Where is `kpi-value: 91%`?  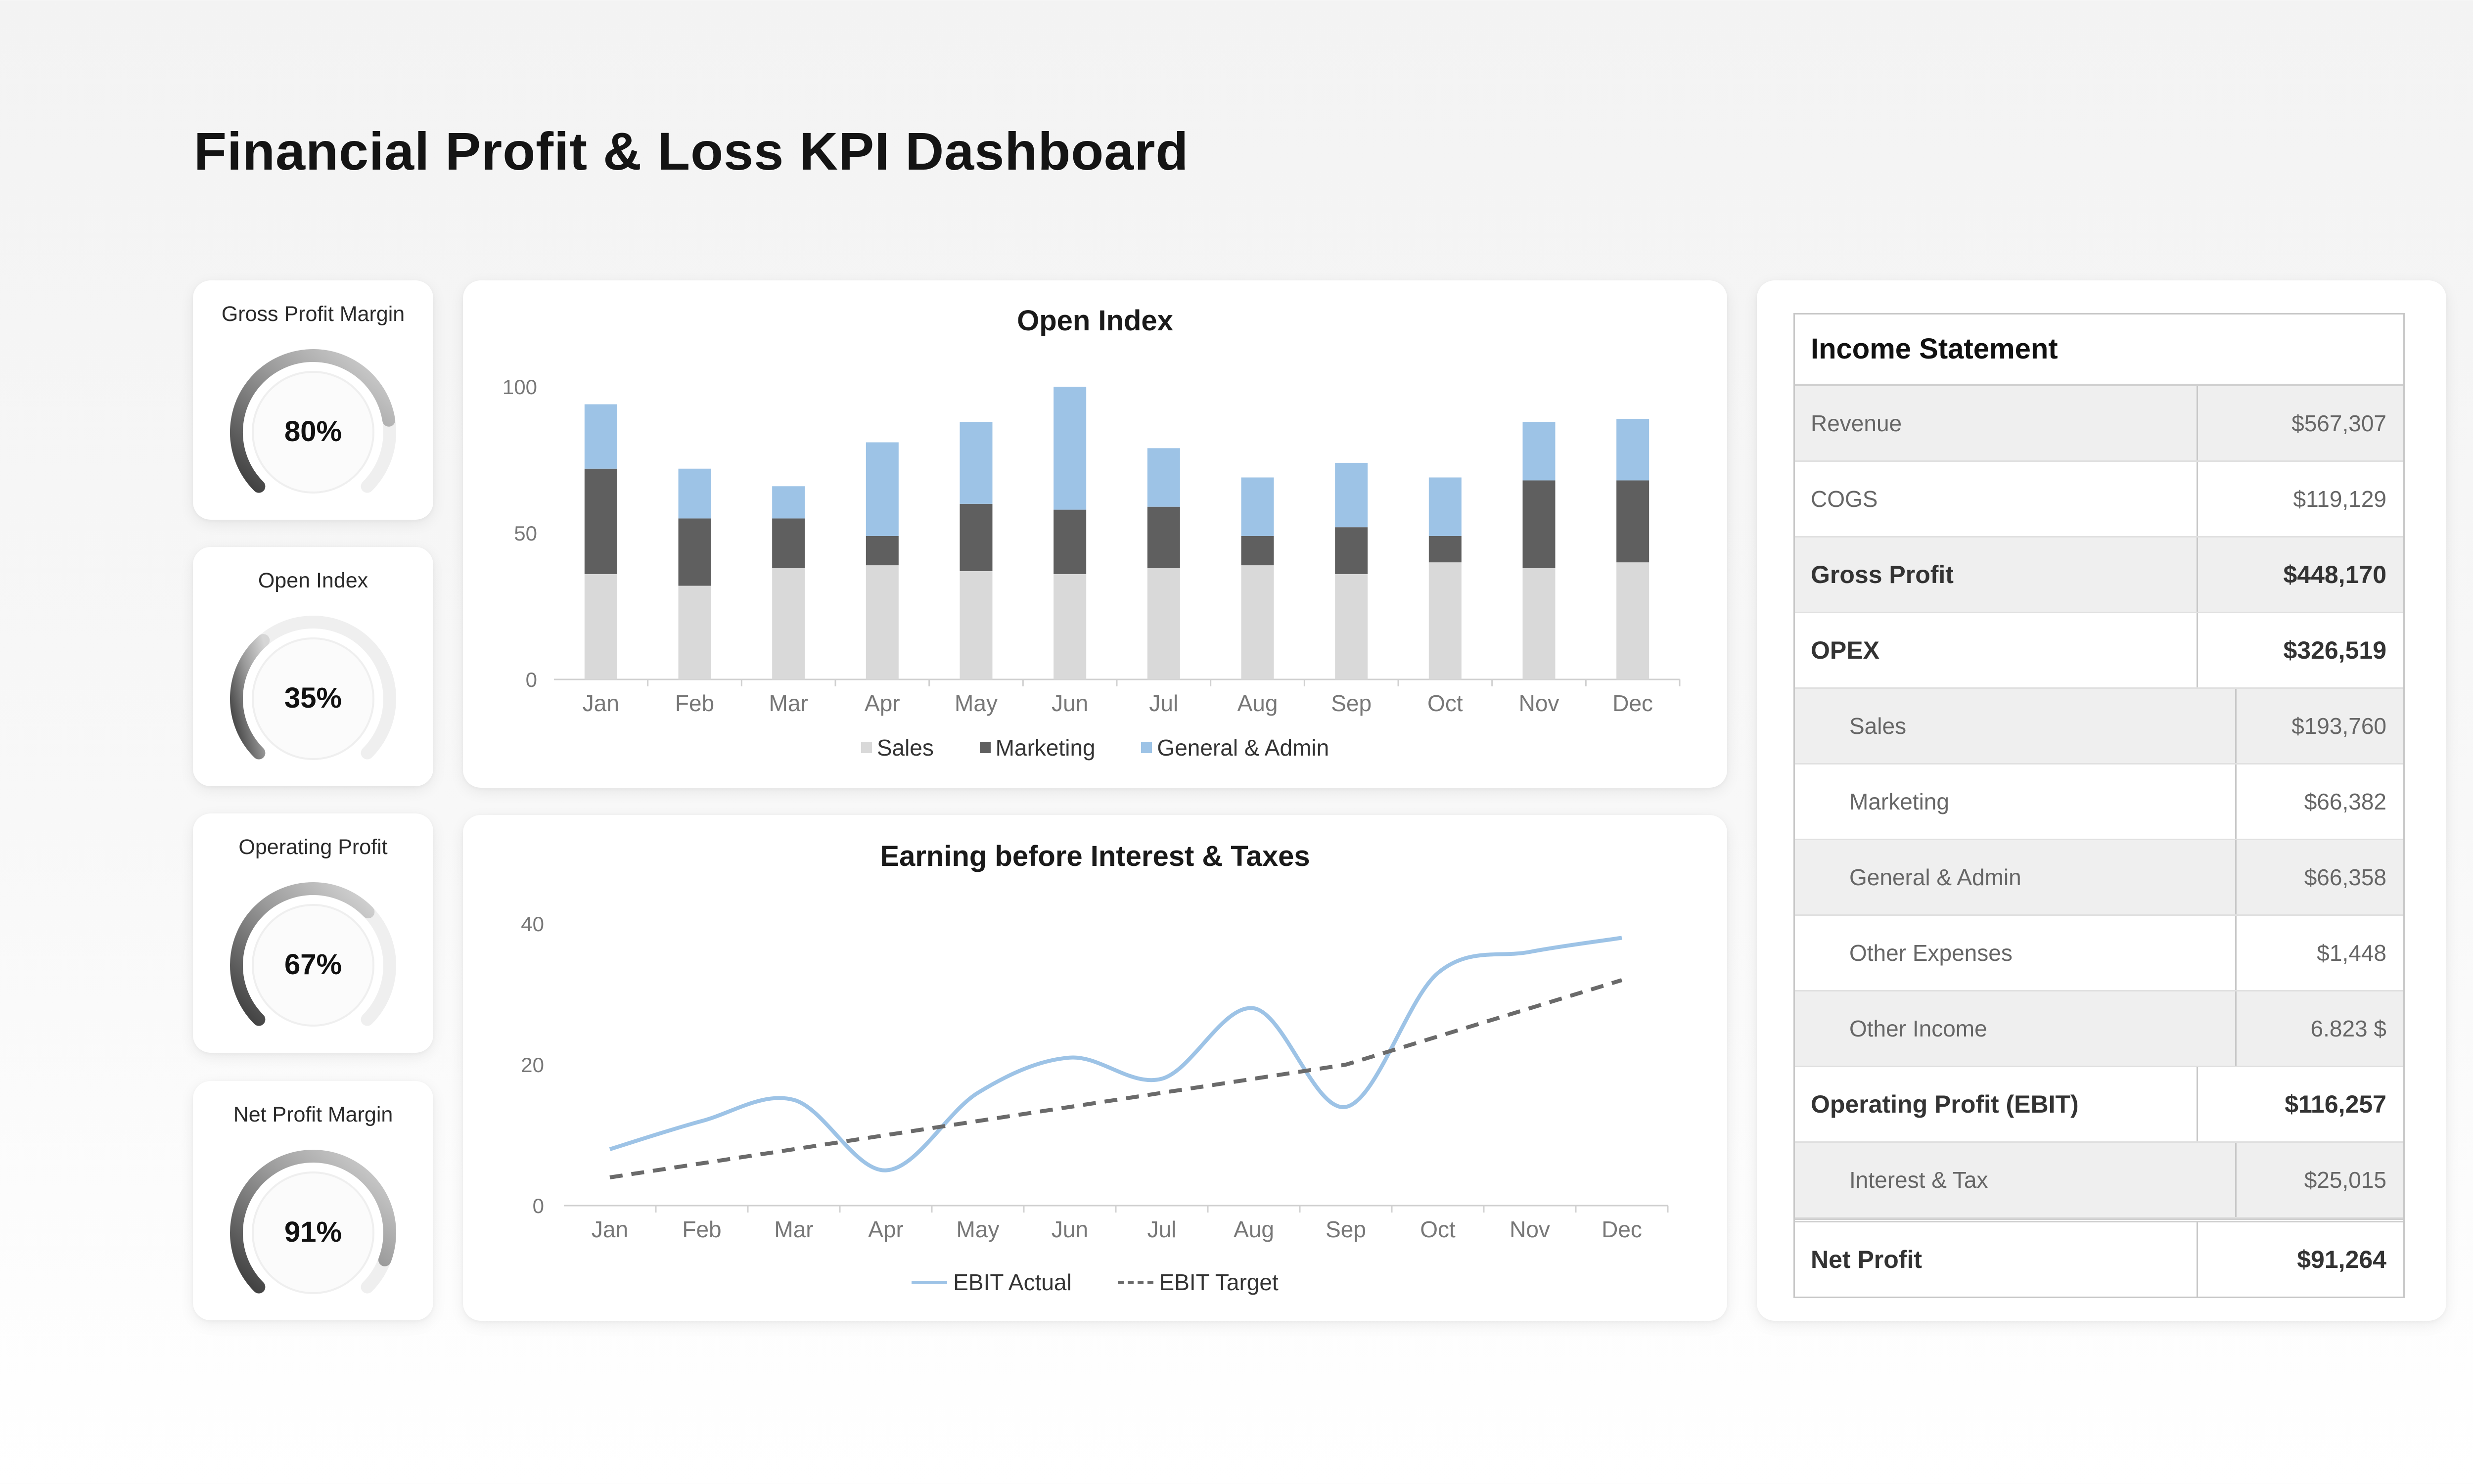
kpi-value: 91% is located at coordinates (313, 1232).